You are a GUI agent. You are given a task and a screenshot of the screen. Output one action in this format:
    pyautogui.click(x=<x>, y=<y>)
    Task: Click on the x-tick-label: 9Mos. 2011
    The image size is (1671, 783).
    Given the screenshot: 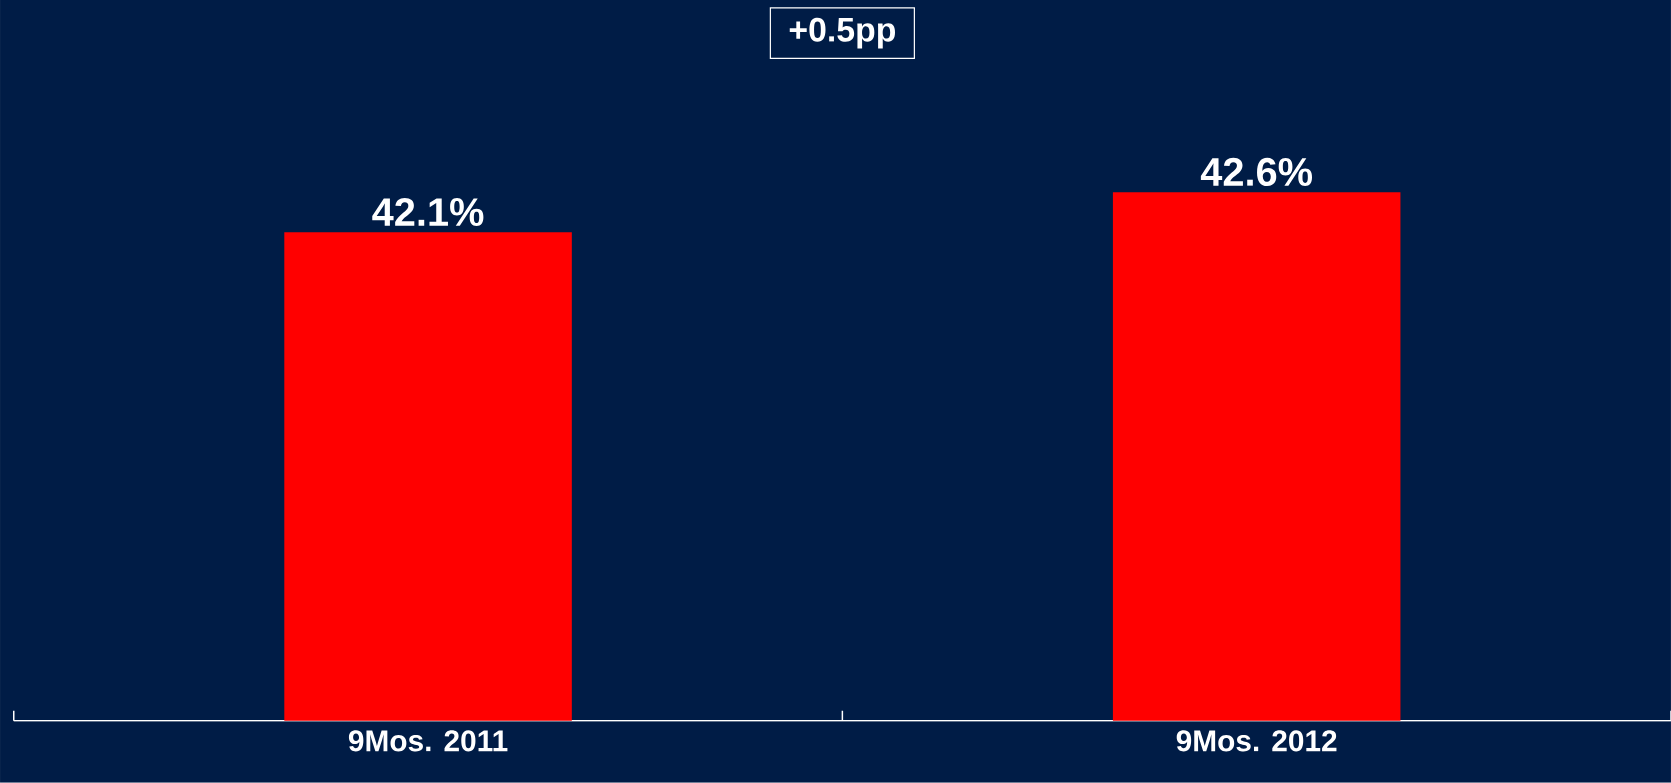 What is the action you would take?
    pyautogui.click(x=428, y=741)
    